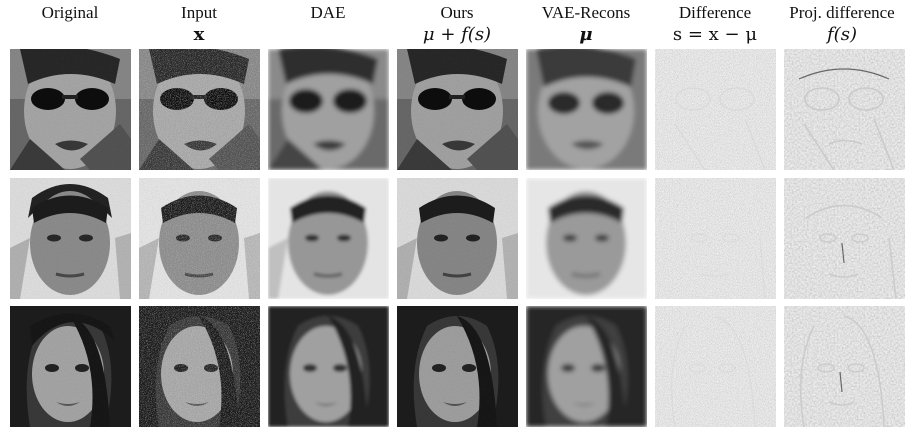  I want to click on tile-row1-projdiff, so click(844, 109).